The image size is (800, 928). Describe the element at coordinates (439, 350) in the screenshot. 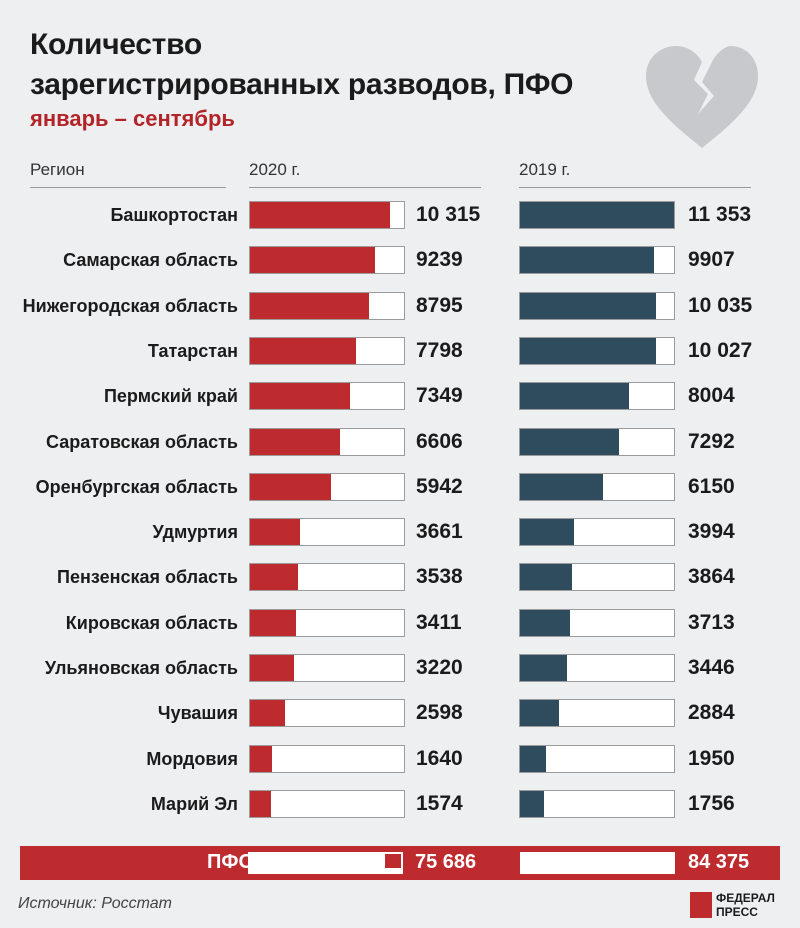

I see `data-label-2020: 7798` at that location.